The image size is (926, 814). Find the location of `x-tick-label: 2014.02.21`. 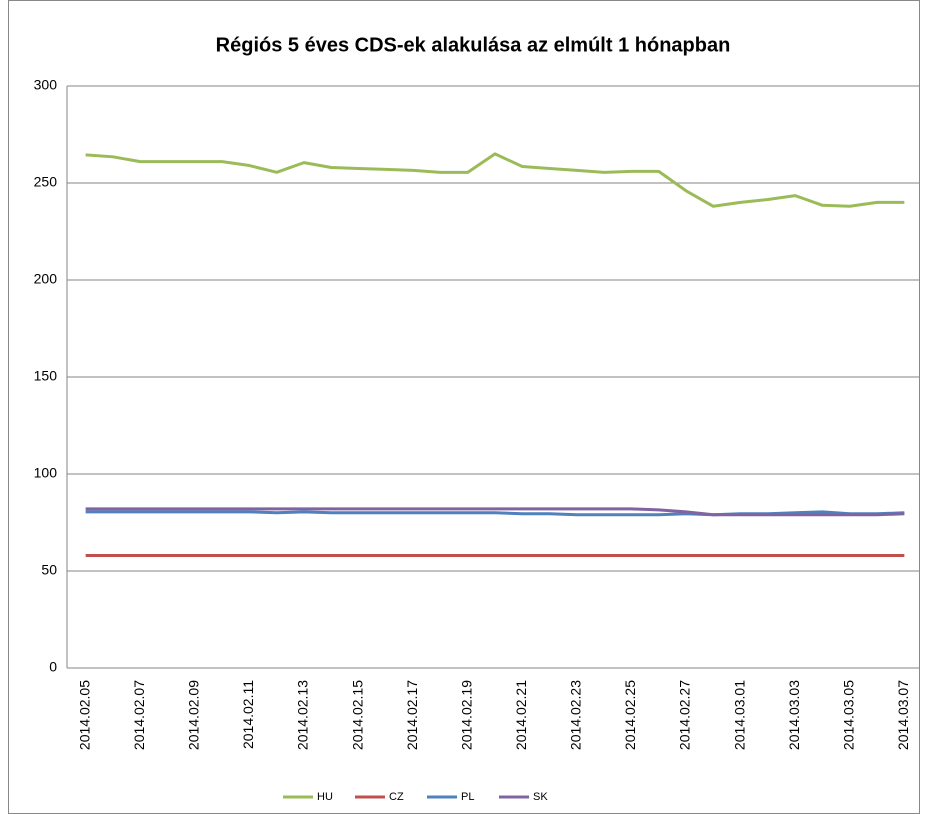

x-tick-label: 2014.02.21 is located at coordinates (521, 715).